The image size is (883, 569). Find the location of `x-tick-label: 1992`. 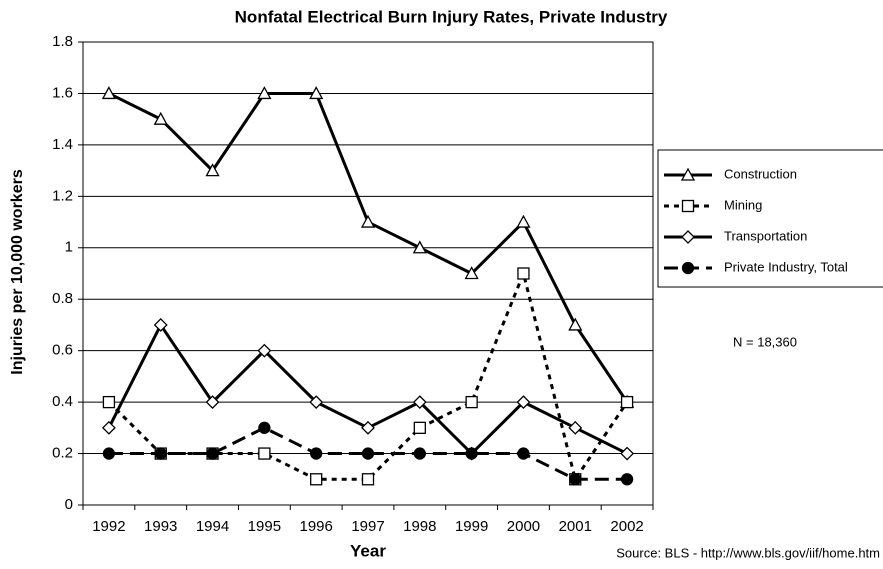

x-tick-label: 1992 is located at coordinates (108, 526).